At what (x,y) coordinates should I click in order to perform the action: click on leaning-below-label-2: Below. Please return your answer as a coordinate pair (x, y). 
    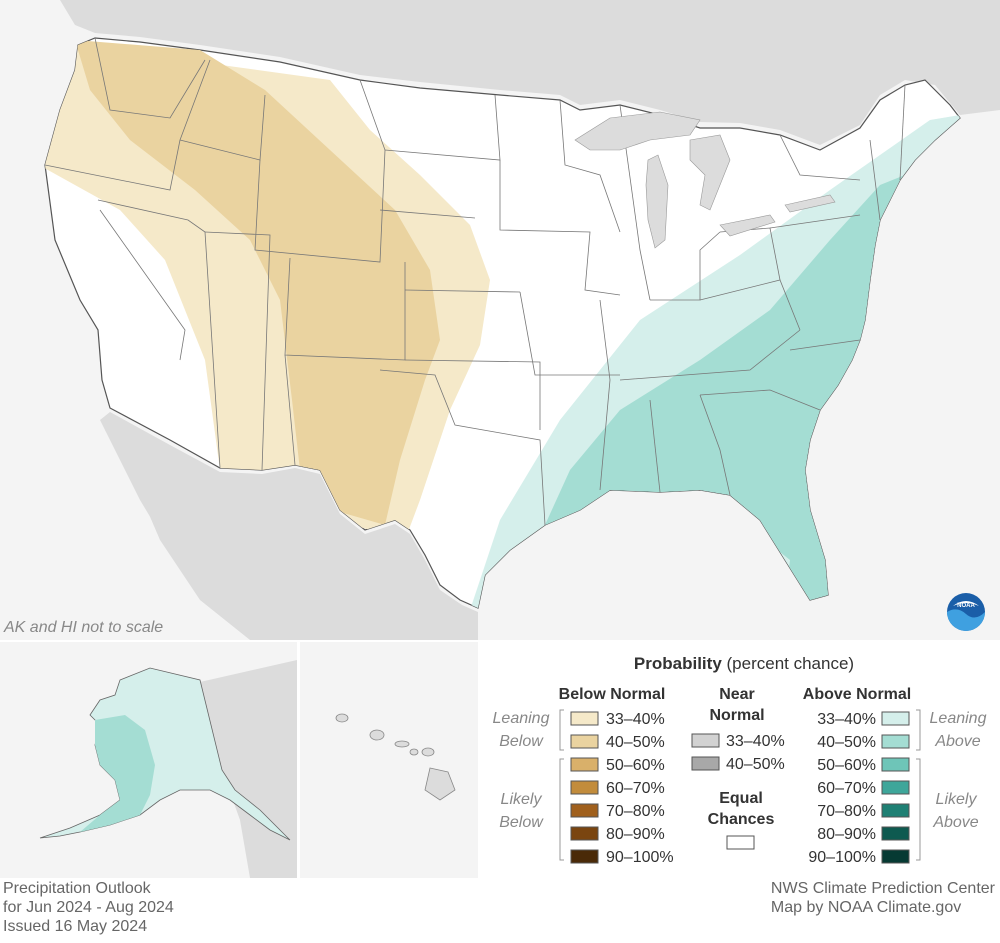
    Looking at the image, I should click on (521, 741).